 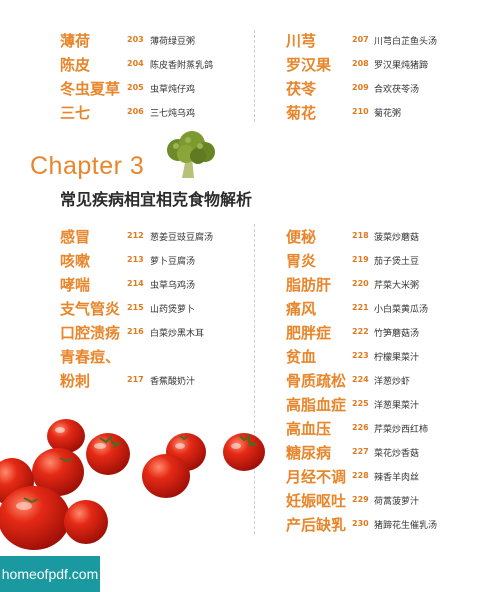 What do you see at coordinates (360, 379) in the screenshot?
I see `entry-page-number: 224` at bounding box center [360, 379].